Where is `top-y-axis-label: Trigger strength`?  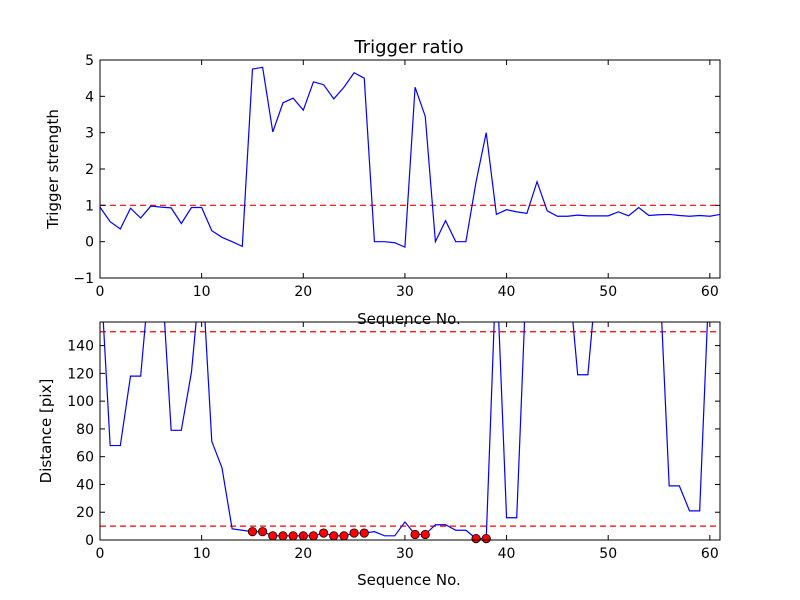
top-y-axis-label: Trigger strength is located at coordinates (53, 169).